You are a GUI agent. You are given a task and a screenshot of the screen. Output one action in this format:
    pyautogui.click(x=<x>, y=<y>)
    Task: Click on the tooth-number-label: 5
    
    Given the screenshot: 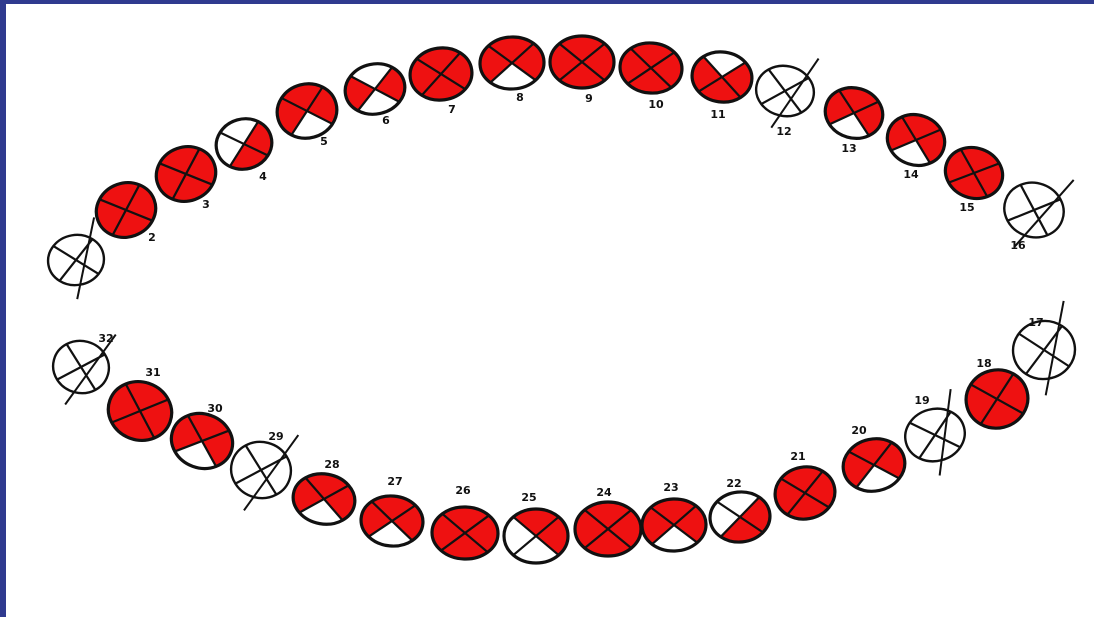 What is the action you would take?
    pyautogui.click(x=324, y=141)
    